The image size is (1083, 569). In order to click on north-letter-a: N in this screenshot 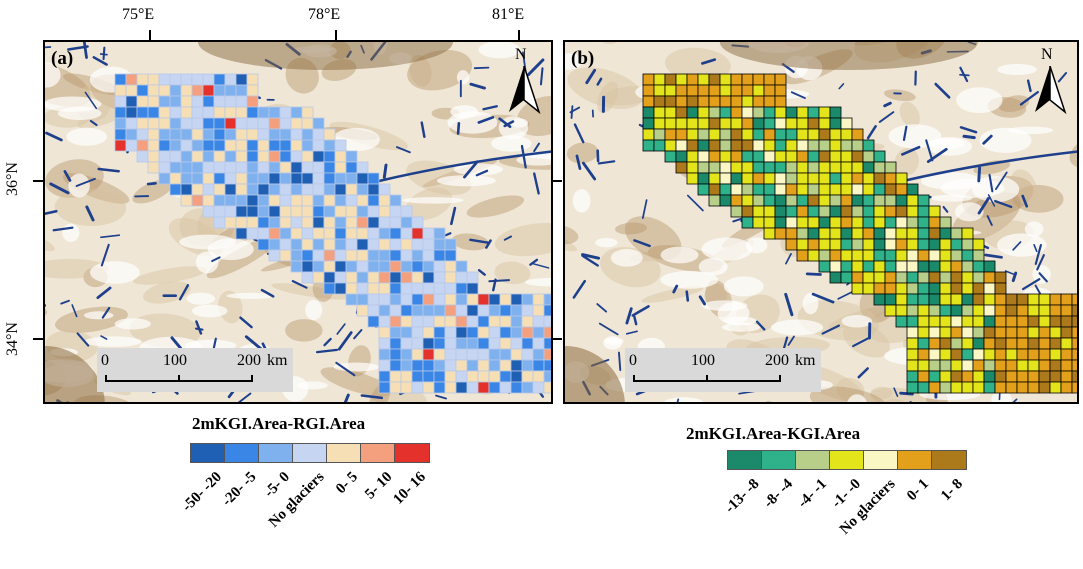, I will do `click(521, 54)`.